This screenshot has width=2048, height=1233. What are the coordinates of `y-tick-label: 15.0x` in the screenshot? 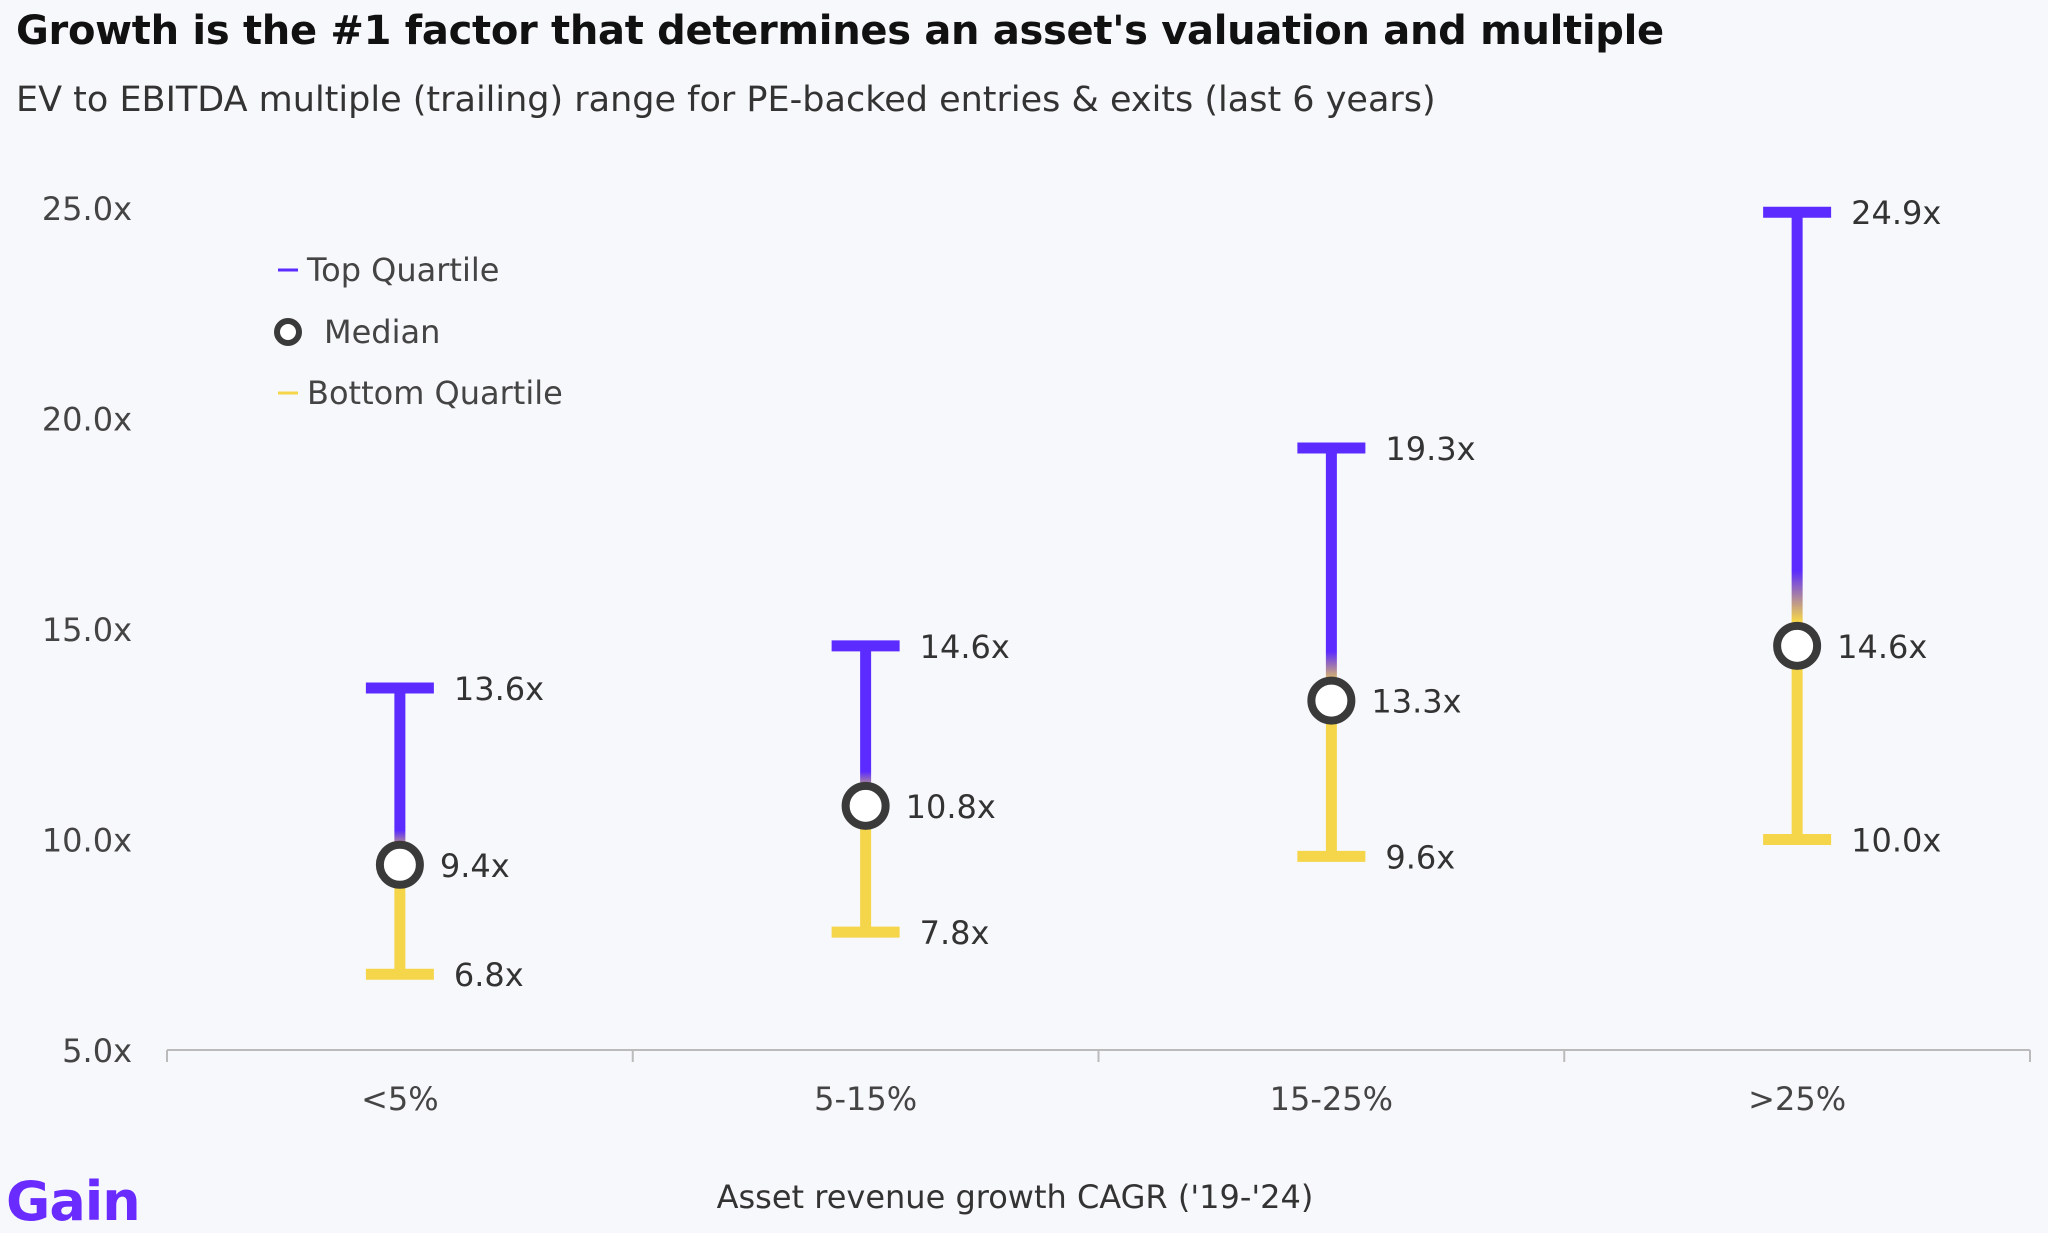 It's located at (87, 630).